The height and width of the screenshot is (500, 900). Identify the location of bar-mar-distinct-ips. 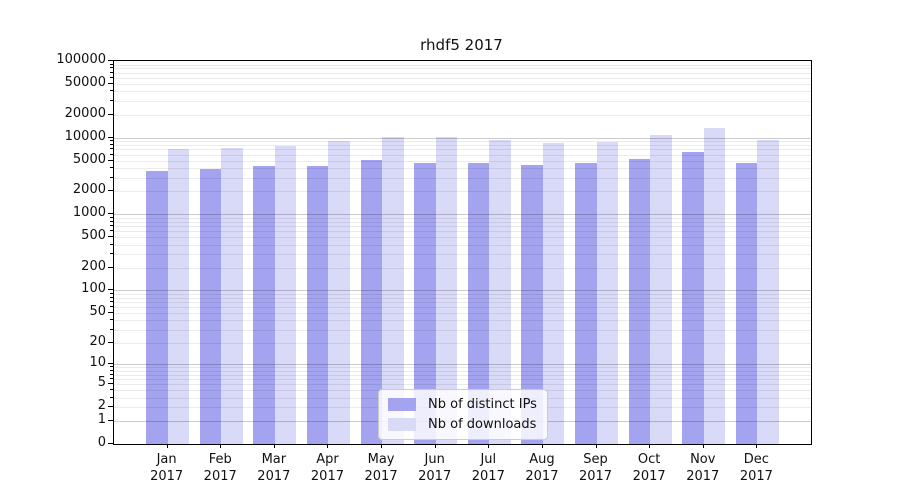
(264, 304).